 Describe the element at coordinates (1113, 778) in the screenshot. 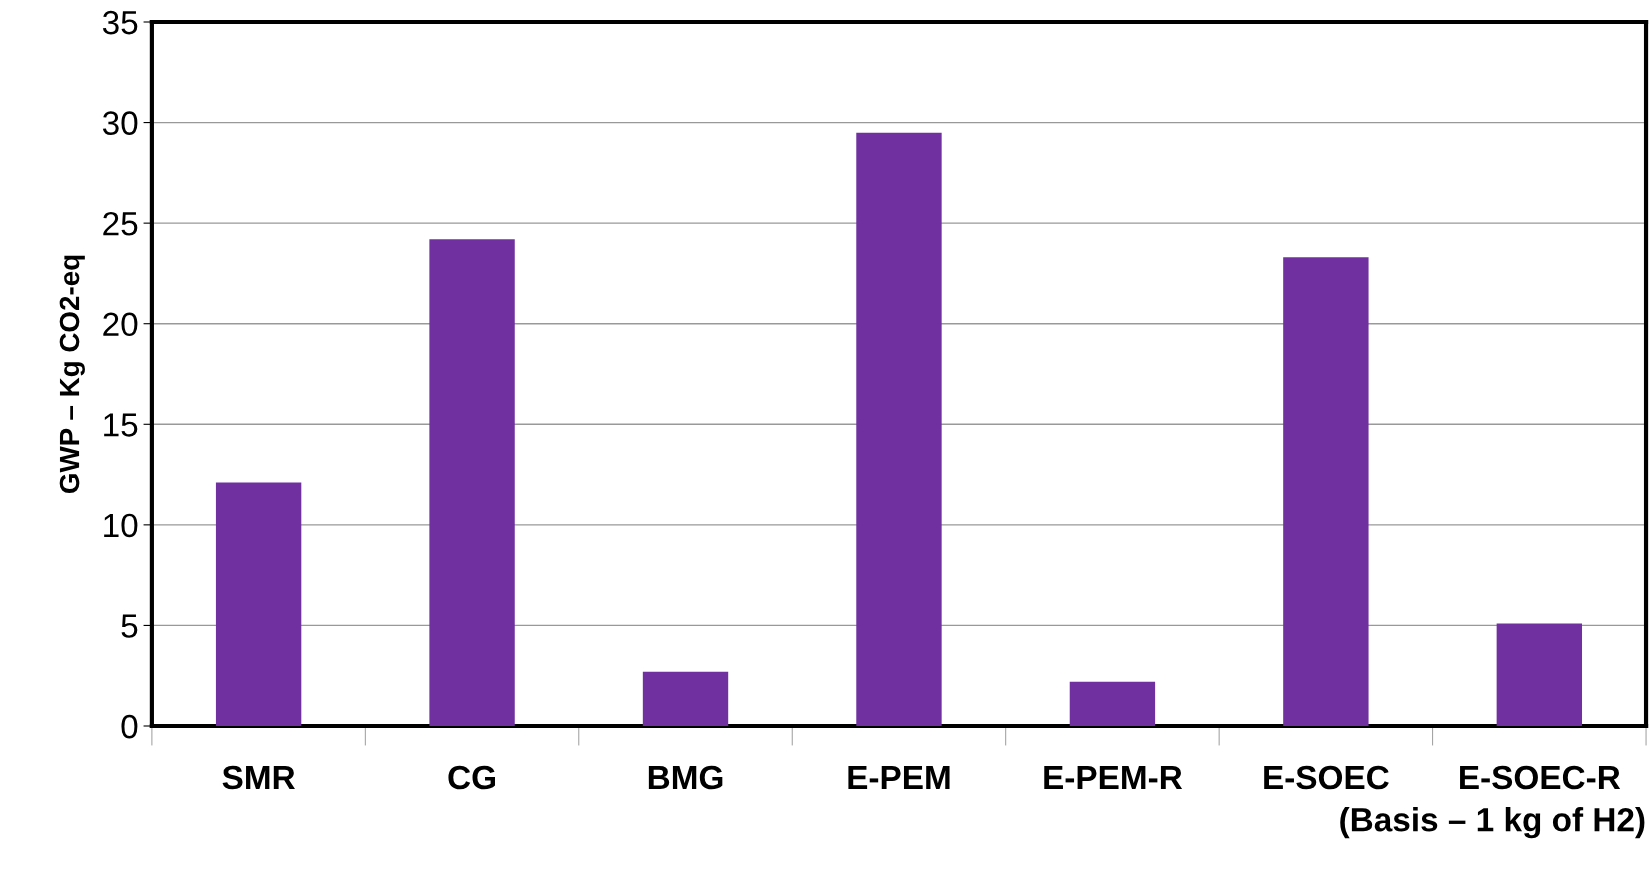

I see `x-tick-label: E-PEM-R` at that location.